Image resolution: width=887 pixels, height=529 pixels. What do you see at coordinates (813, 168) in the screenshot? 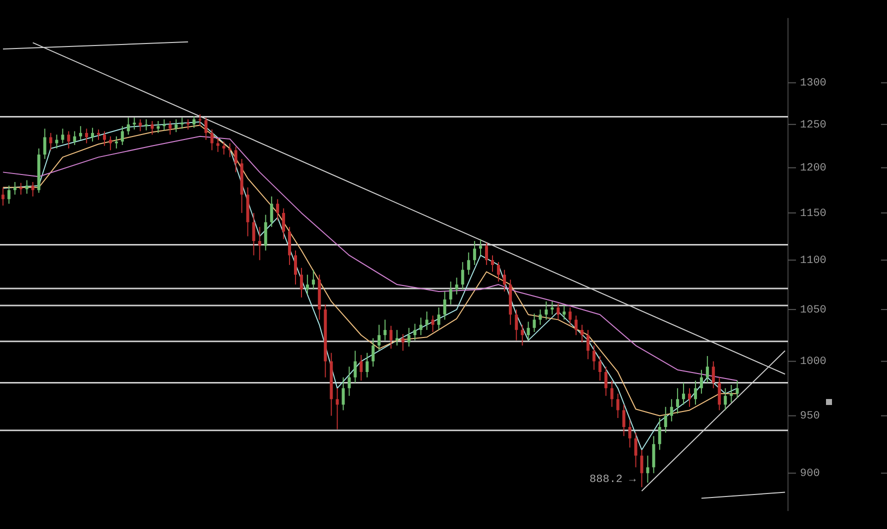
I see `y-tick-label: 1200` at bounding box center [813, 168].